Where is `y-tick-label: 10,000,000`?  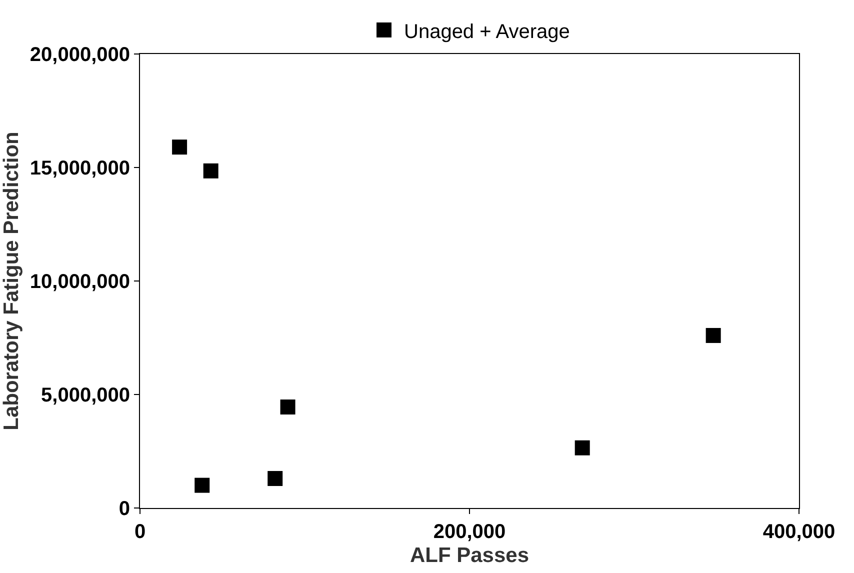
y-tick-label: 10,000,000 is located at coordinates (80, 282).